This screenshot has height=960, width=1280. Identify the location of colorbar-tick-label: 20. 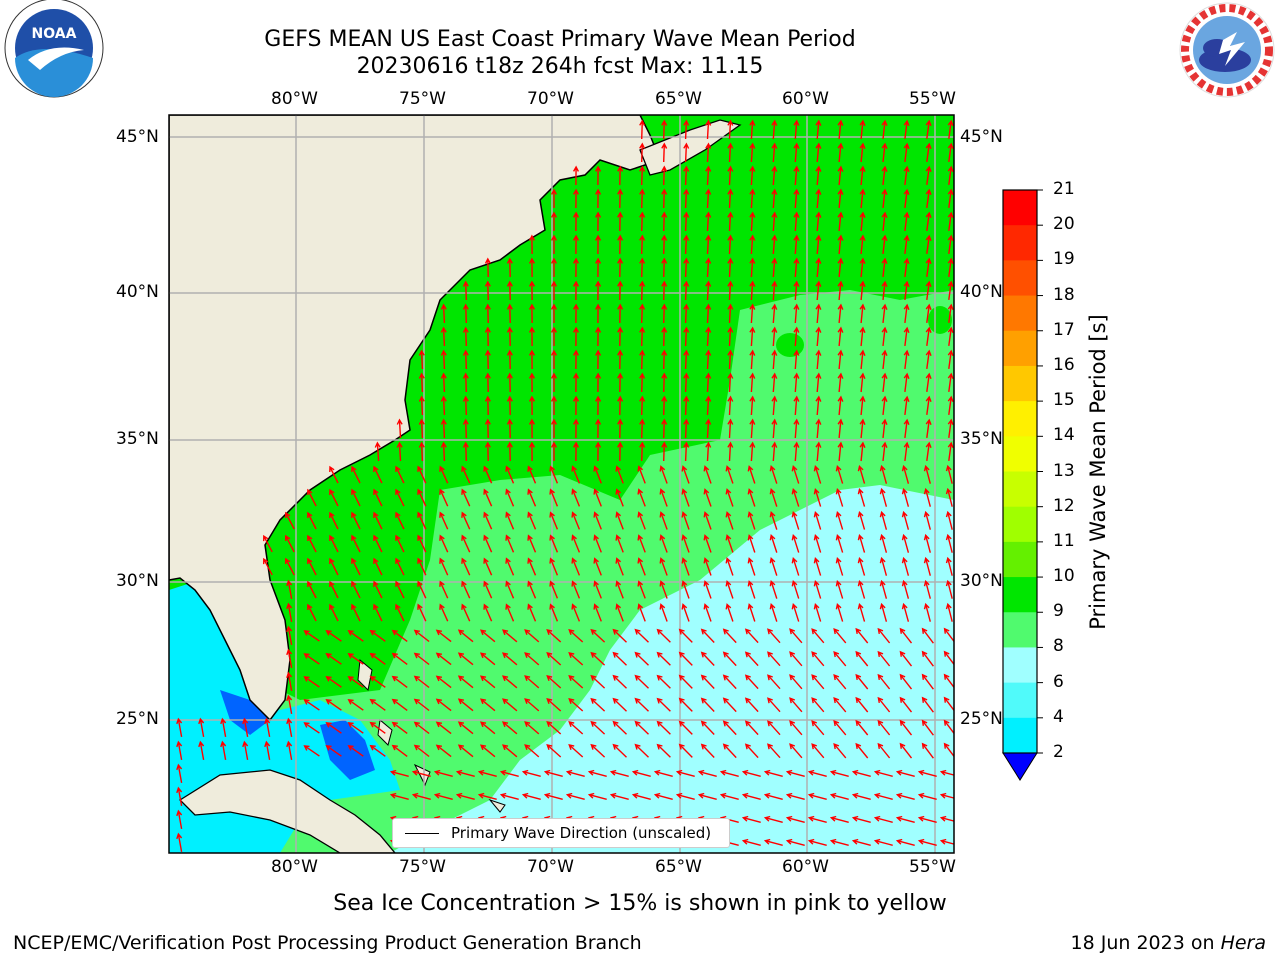
(1064, 224).